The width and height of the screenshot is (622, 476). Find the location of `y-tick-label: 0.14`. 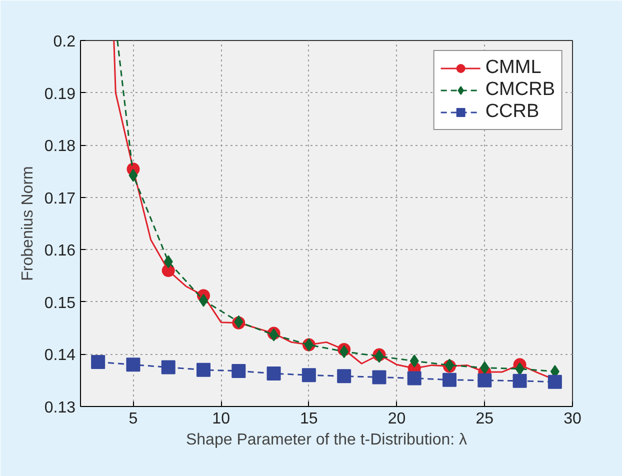

y-tick-label: 0.14 is located at coordinates (60, 355).